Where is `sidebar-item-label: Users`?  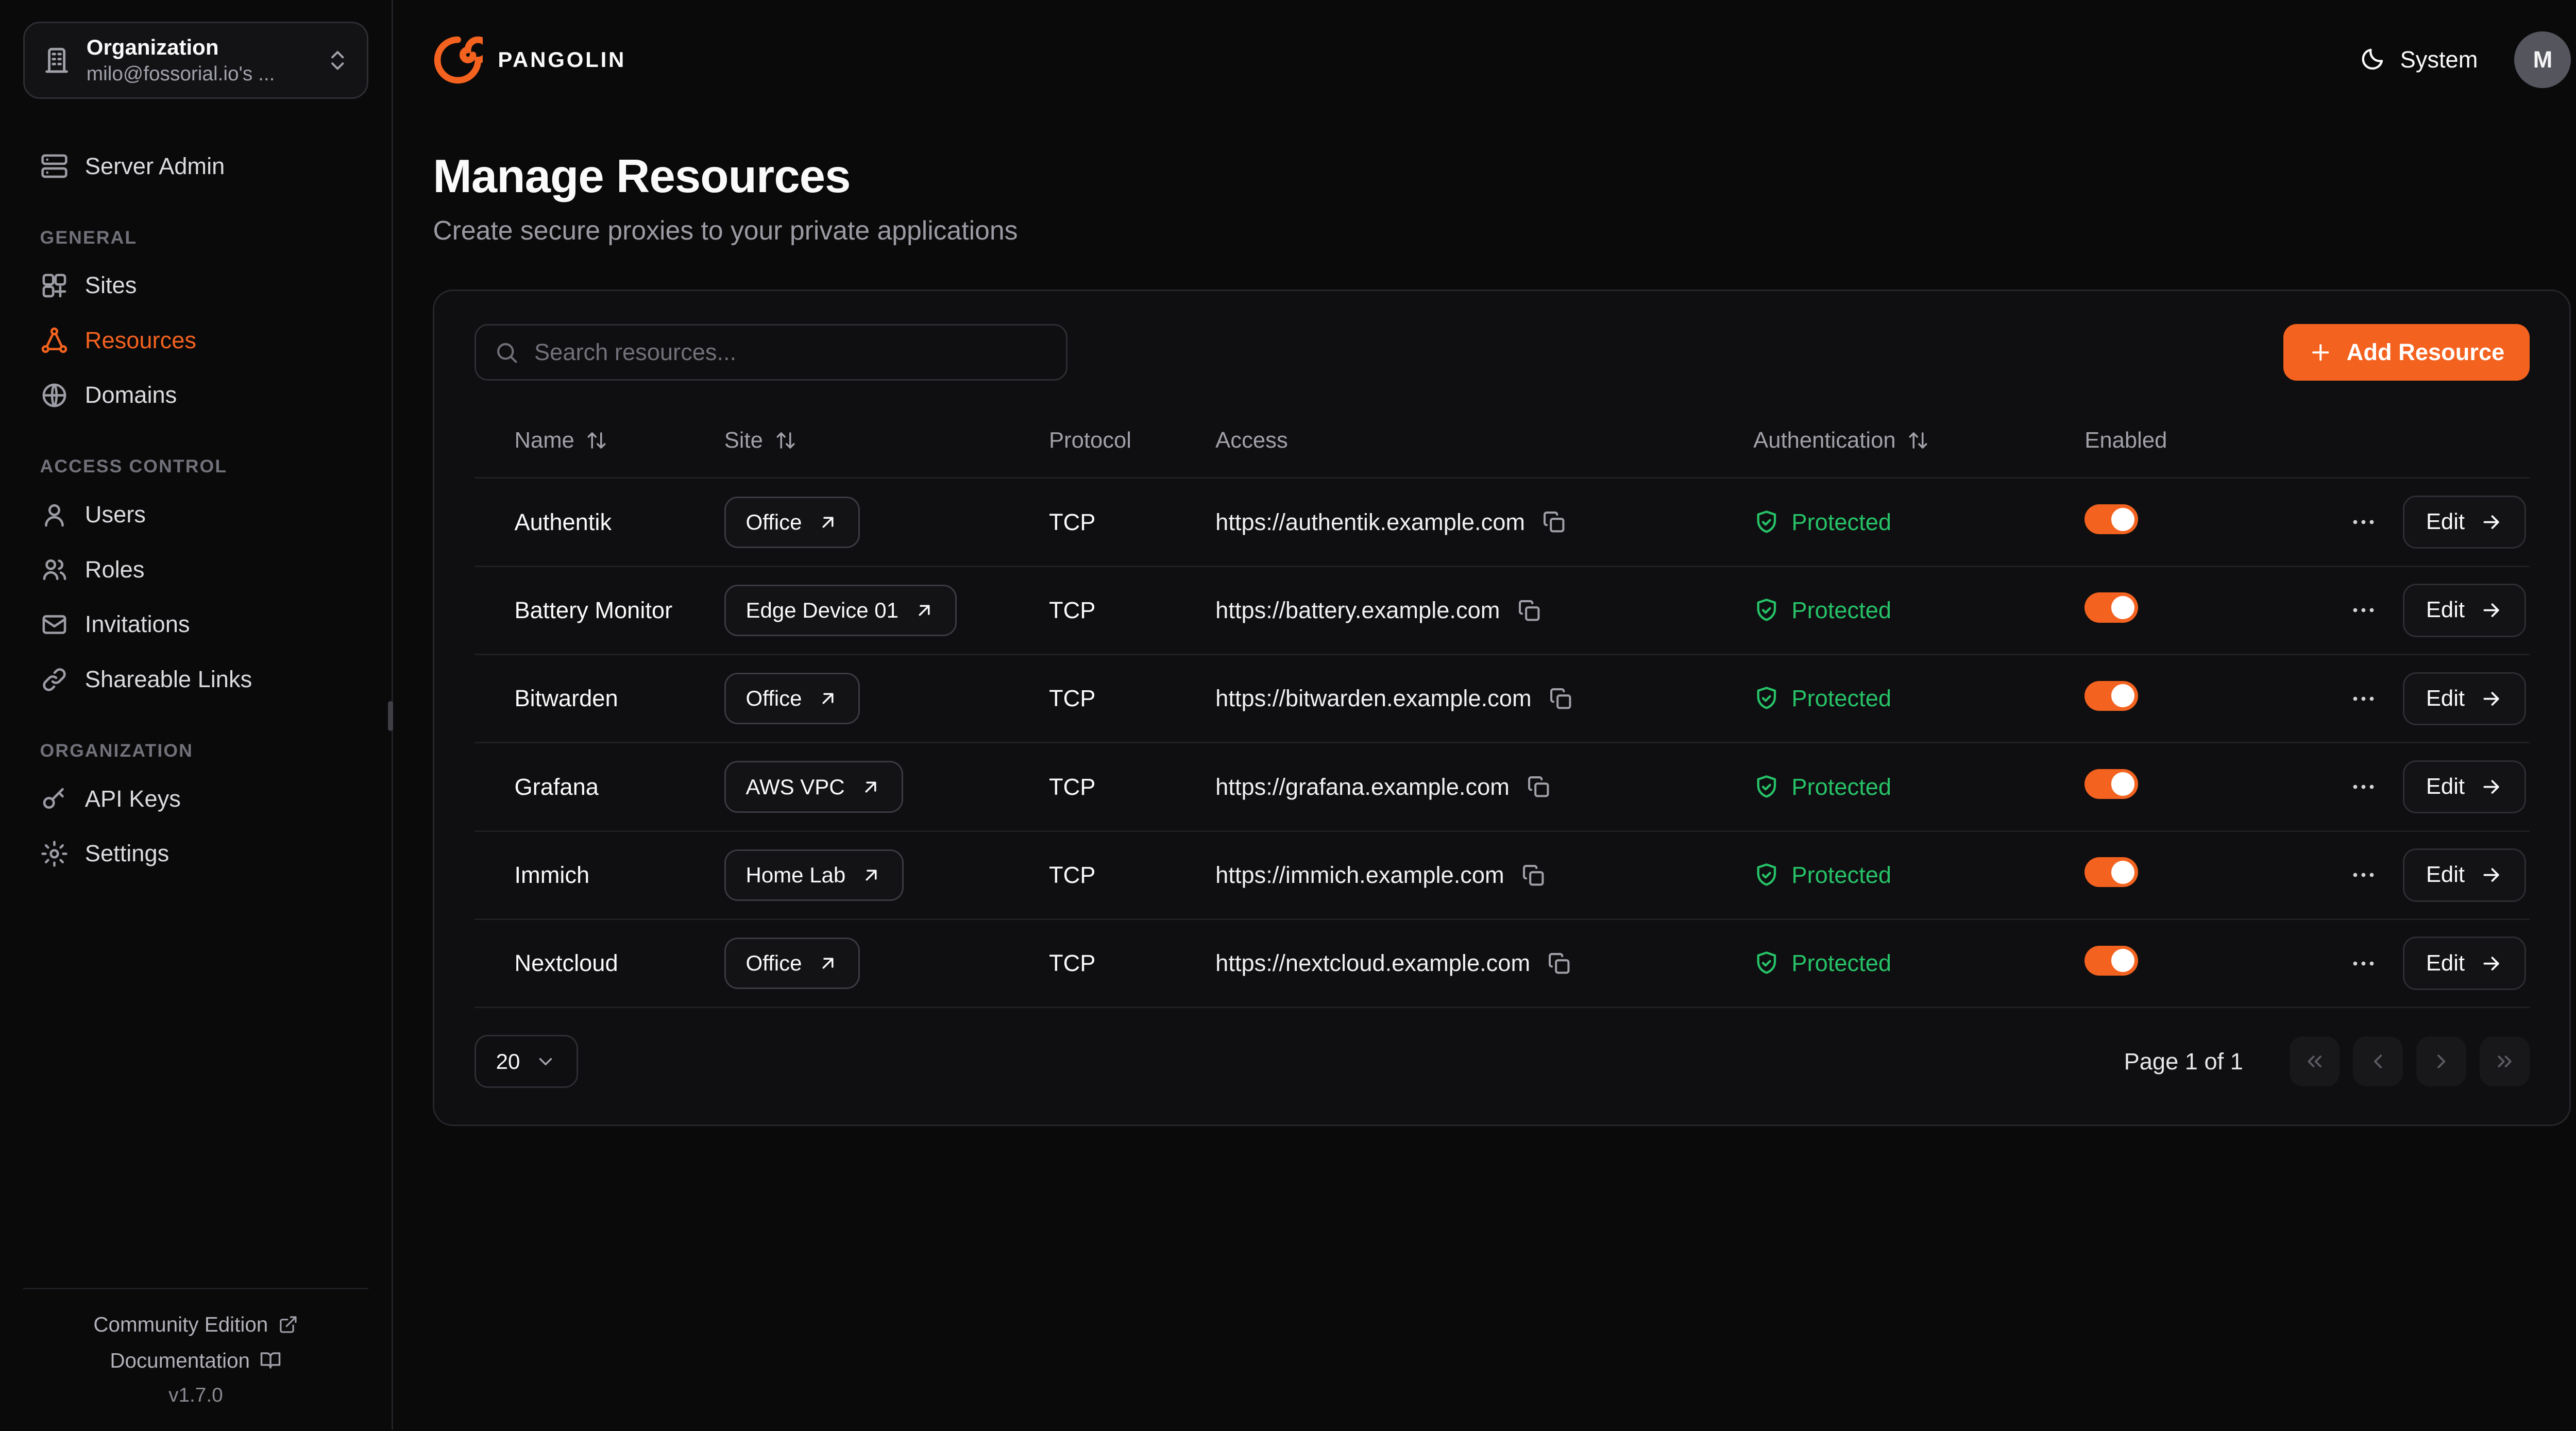
sidebar-item-label: Users is located at coordinates (115, 514).